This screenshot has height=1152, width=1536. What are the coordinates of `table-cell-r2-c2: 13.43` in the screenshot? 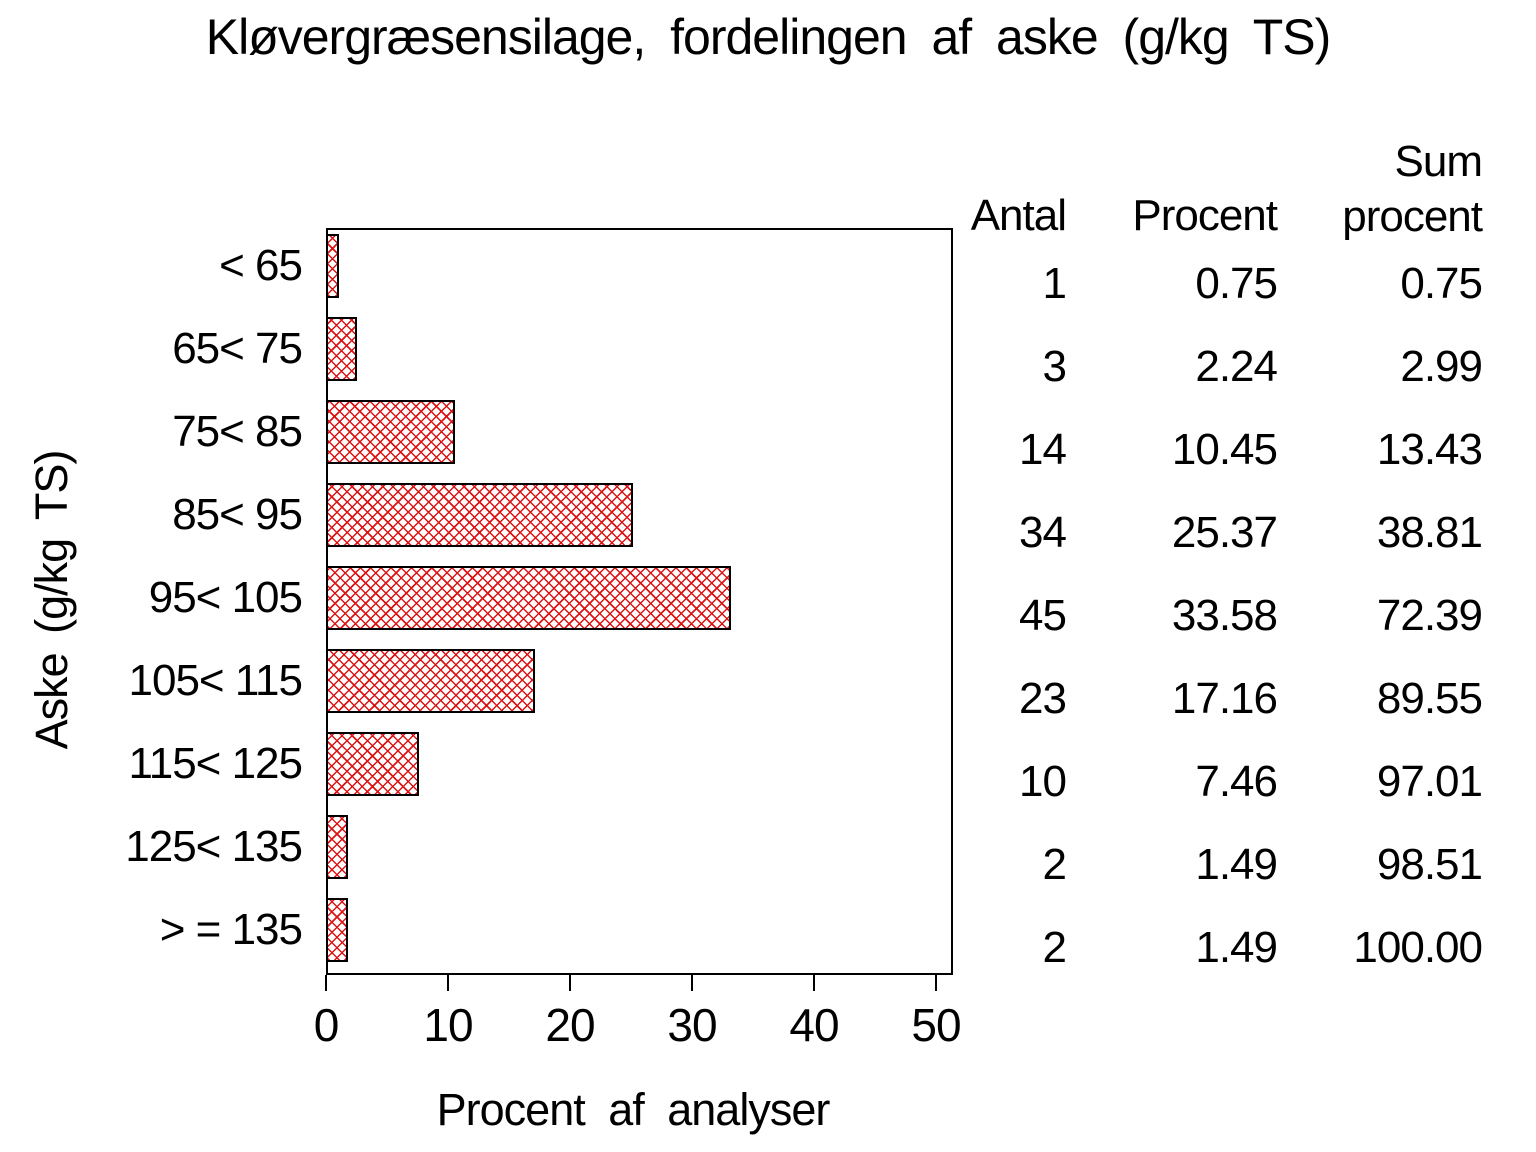 It's located at (1429, 449).